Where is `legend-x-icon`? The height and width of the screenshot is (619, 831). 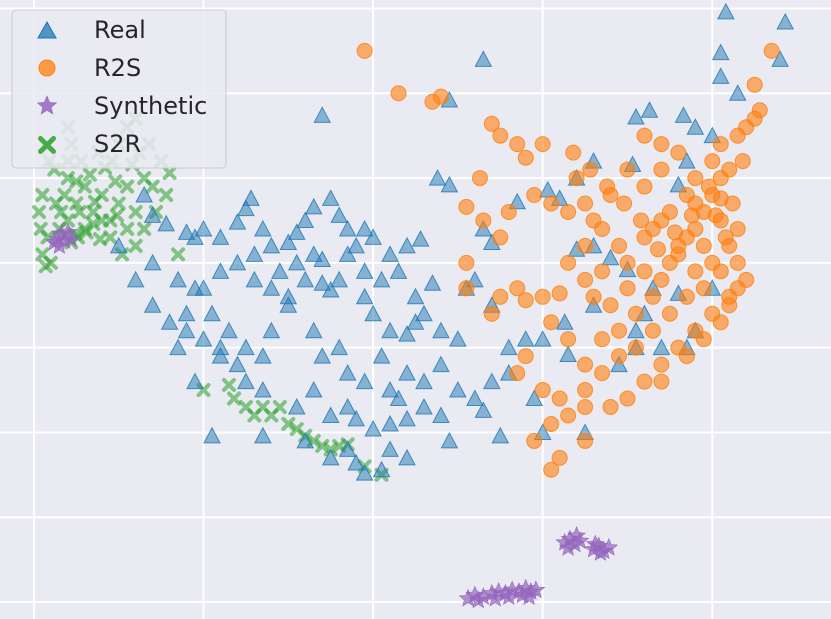 legend-x-icon is located at coordinates (47, 145).